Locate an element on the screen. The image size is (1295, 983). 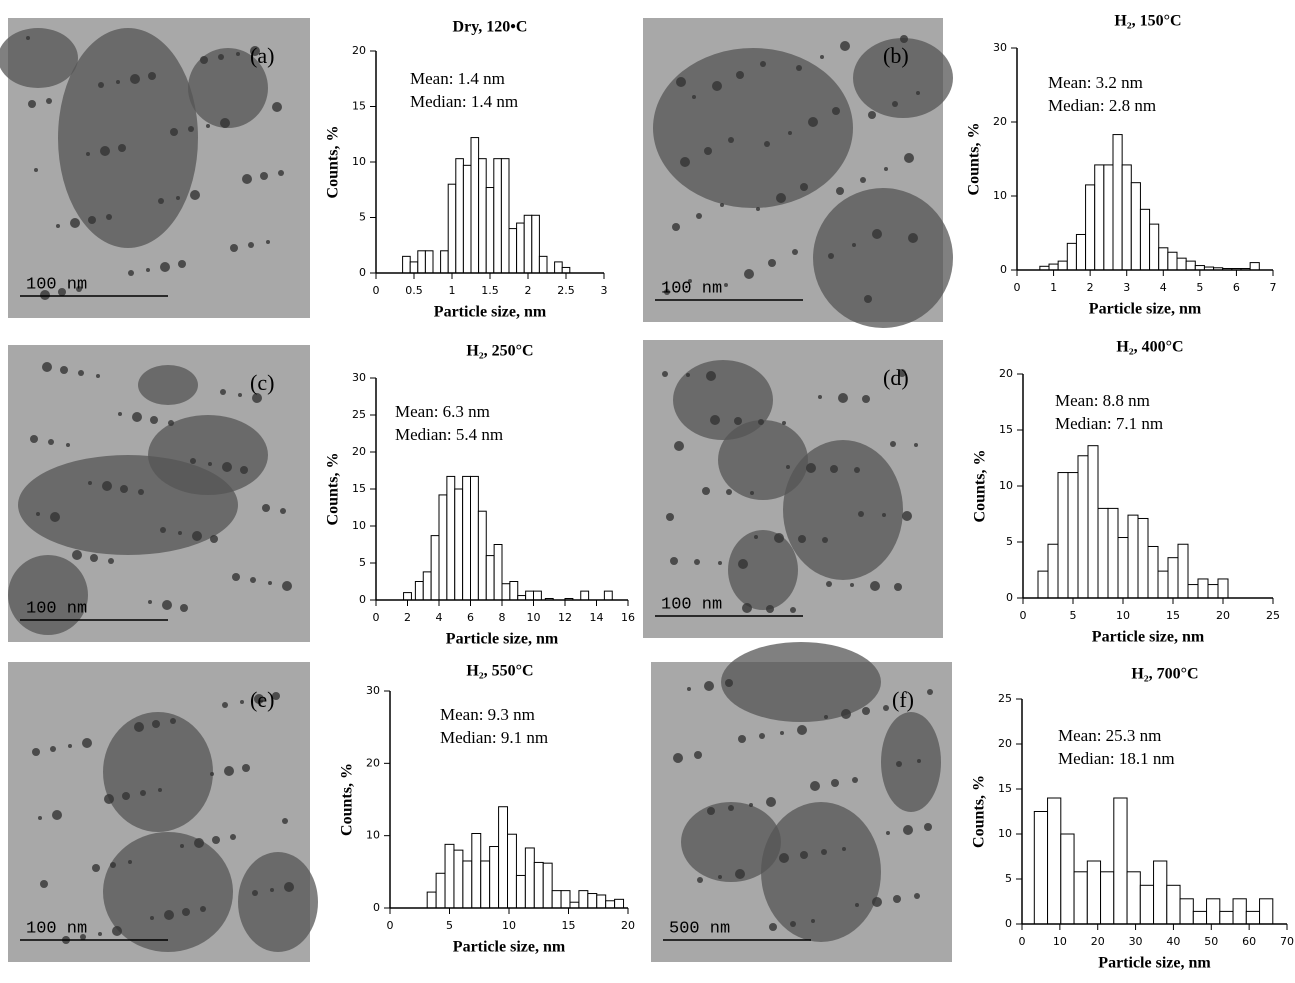
scale-label: 500 nm is located at coordinates (699, 928).